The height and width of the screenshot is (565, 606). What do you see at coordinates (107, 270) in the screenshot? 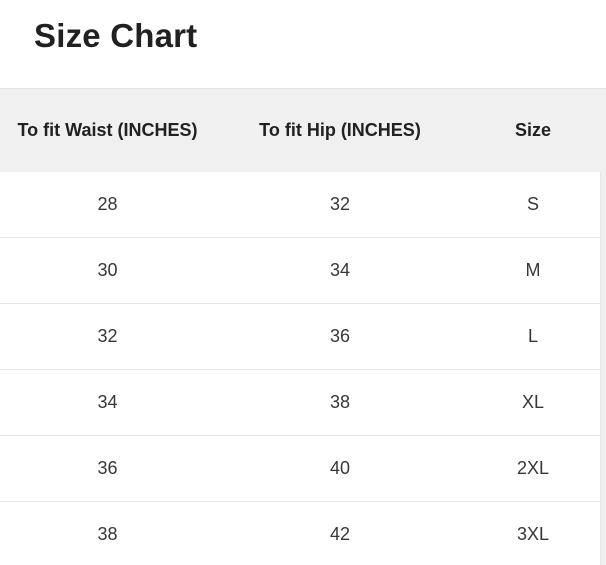
I see `cell-waist: 30` at bounding box center [107, 270].